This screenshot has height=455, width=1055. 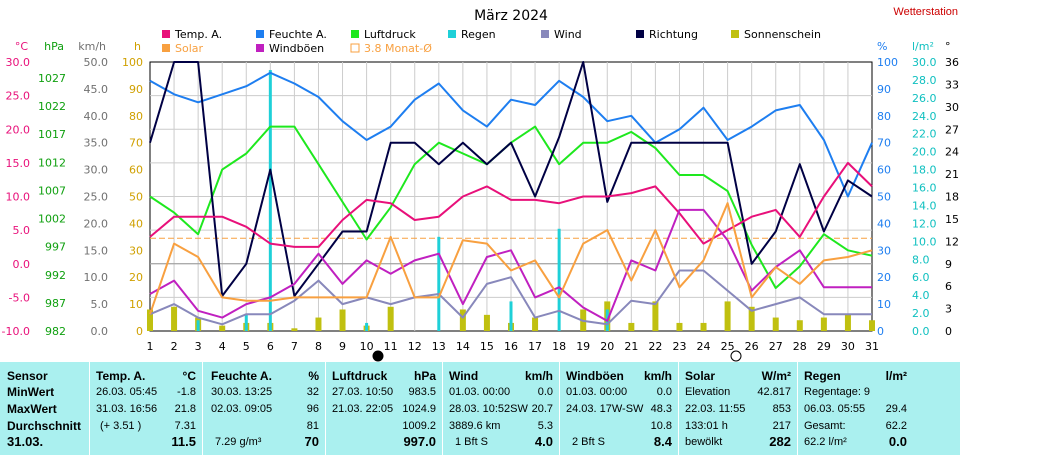 I want to click on pressure-max: 1024.9, so click(x=419, y=409).